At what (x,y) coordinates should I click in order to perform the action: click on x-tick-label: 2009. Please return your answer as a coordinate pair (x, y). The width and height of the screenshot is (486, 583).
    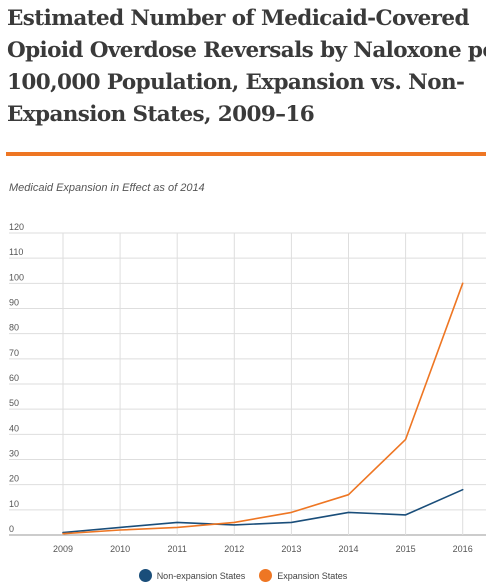
    Looking at the image, I should click on (63, 549).